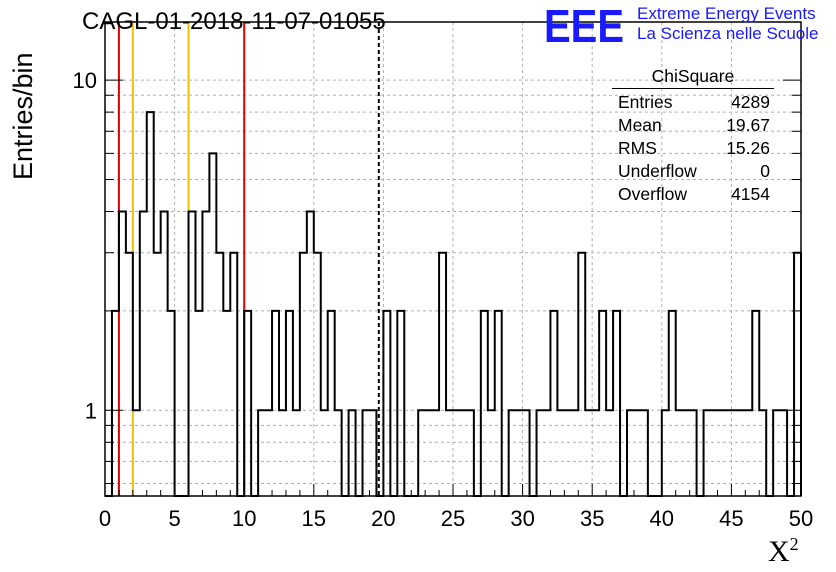 The width and height of the screenshot is (836, 572). I want to click on x-tick-label: 35, so click(592, 518).